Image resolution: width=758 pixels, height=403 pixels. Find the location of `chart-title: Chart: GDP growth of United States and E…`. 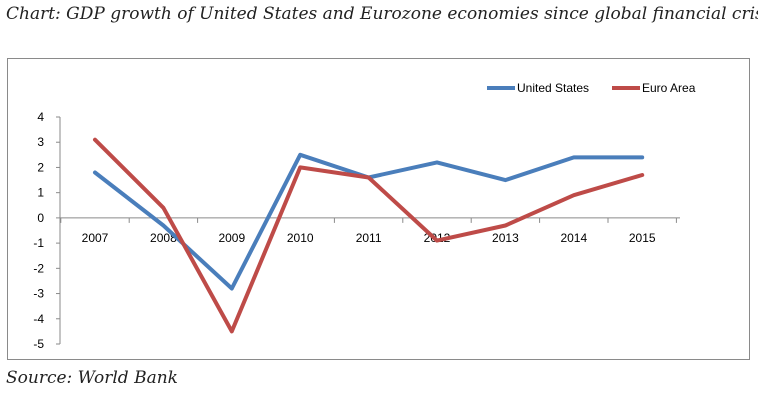

chart-title: Chart: GDP growth of United States and E… is located at coordinates (382, 14).